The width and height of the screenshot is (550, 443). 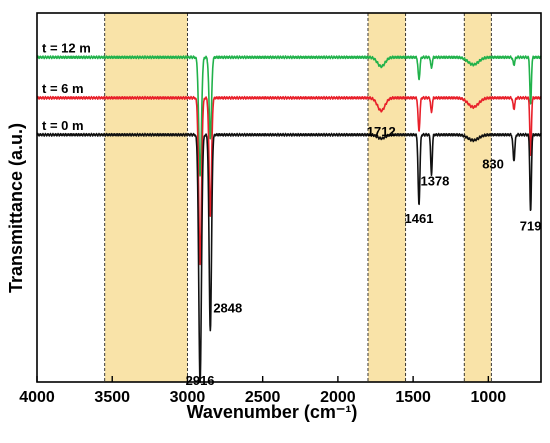 I want to click on series-label-t-12-m: t = 12 m, so click(x=66, y=47).